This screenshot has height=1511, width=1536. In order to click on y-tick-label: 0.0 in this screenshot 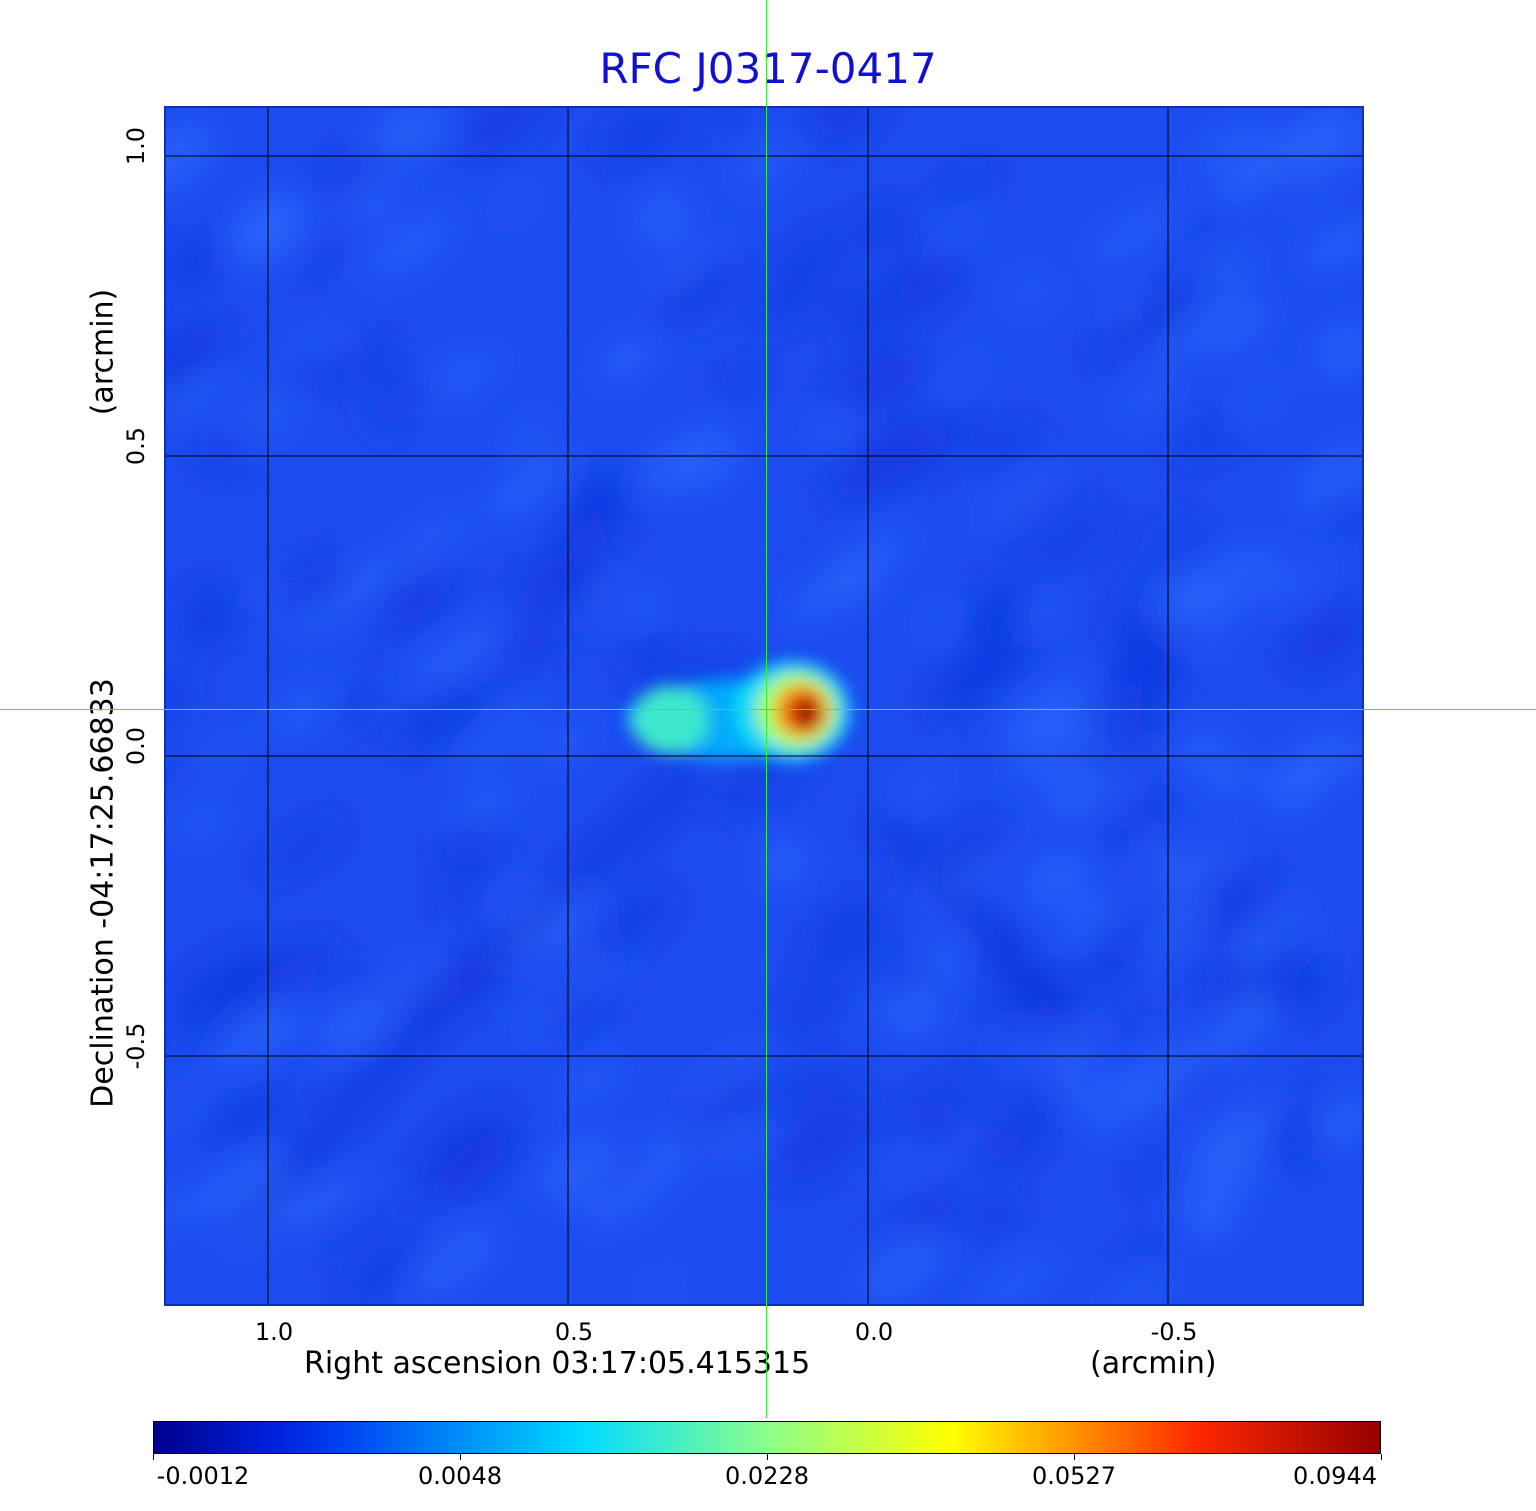, I will do `click(136, 746)`.